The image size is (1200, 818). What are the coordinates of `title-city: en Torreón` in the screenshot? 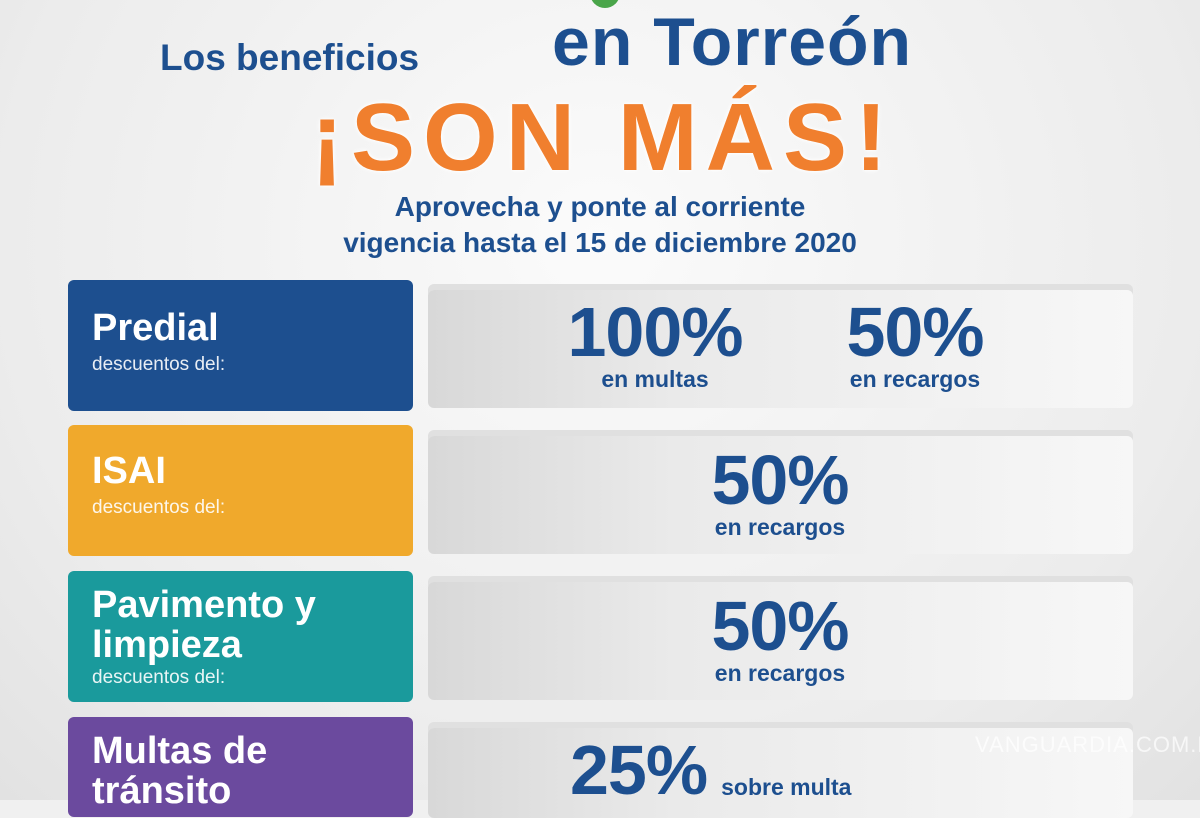 It's located at (732, 42).